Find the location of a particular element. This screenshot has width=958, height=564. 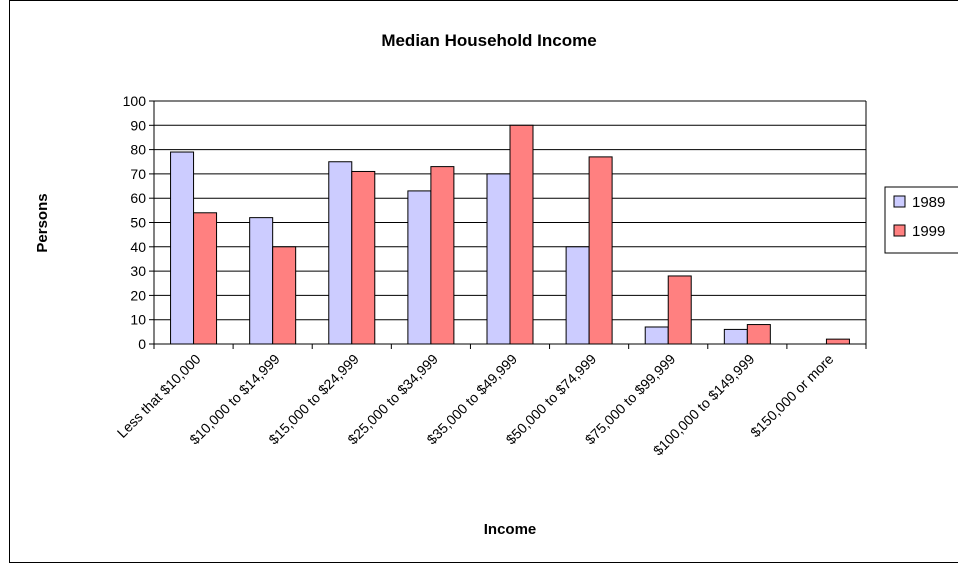

x-tick-label: Less that $10,000 is located at coordinates (159, 396).